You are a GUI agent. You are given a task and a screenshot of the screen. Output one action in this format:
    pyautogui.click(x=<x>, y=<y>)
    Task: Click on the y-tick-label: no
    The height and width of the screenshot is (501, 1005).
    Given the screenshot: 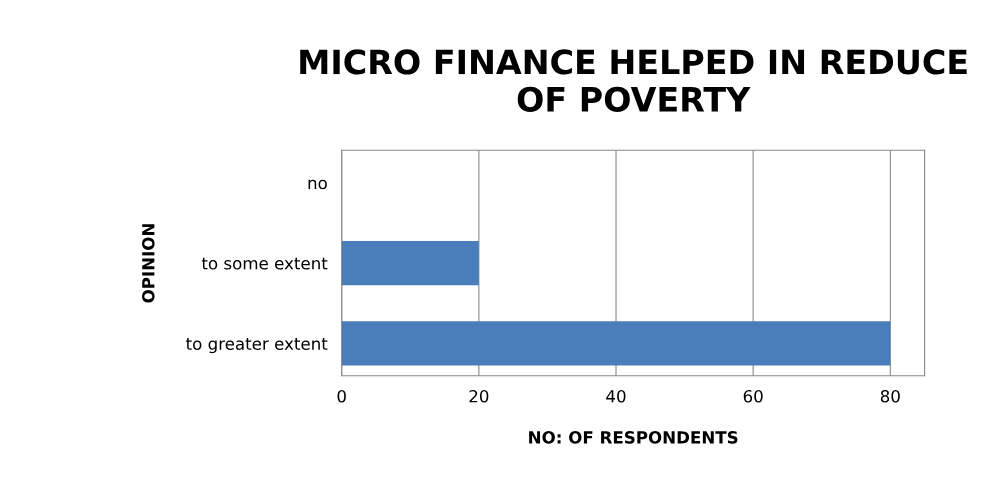 What is the action you would take?
    pyautogui.click(x=317, y=184)
    